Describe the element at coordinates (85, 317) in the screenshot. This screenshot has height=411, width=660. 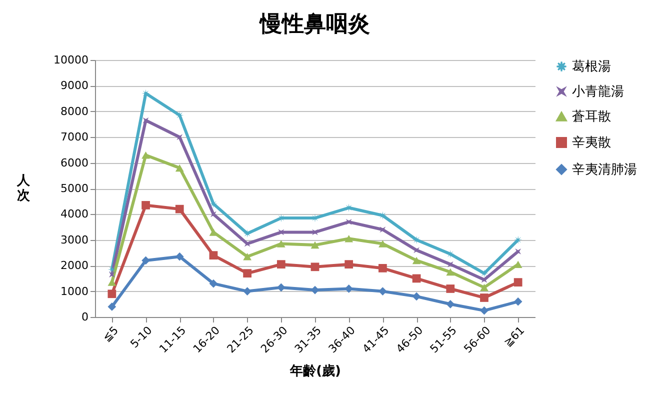
I see `y-tick-label: 0` at that location.